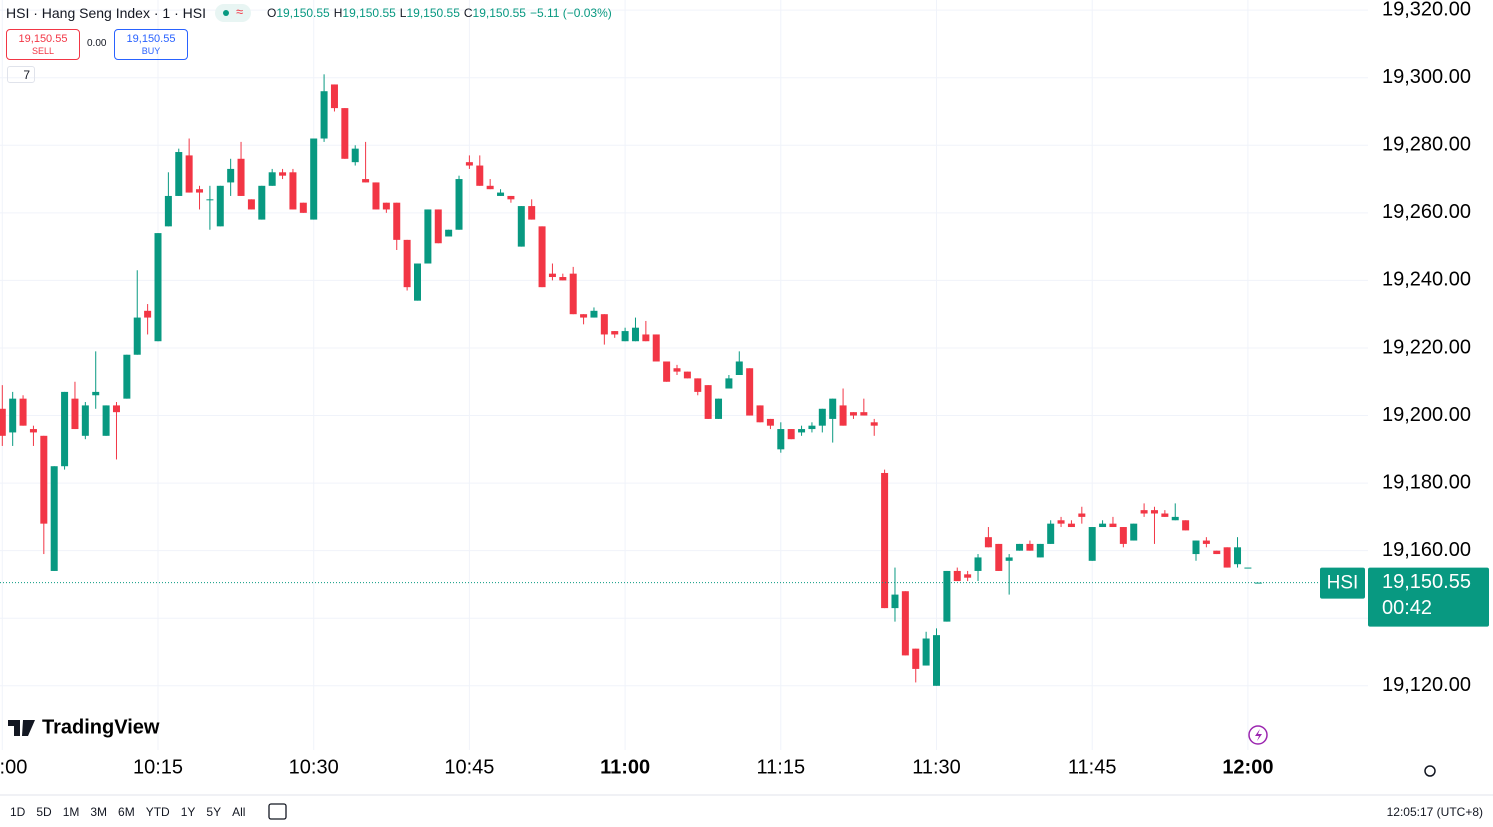 The width and height of the screenshot is (1493, 827). What do you see at coordinates (151, 39) in the screenshot?
I see `buy-price: 19,150.55` at bounding box center [151, 39].